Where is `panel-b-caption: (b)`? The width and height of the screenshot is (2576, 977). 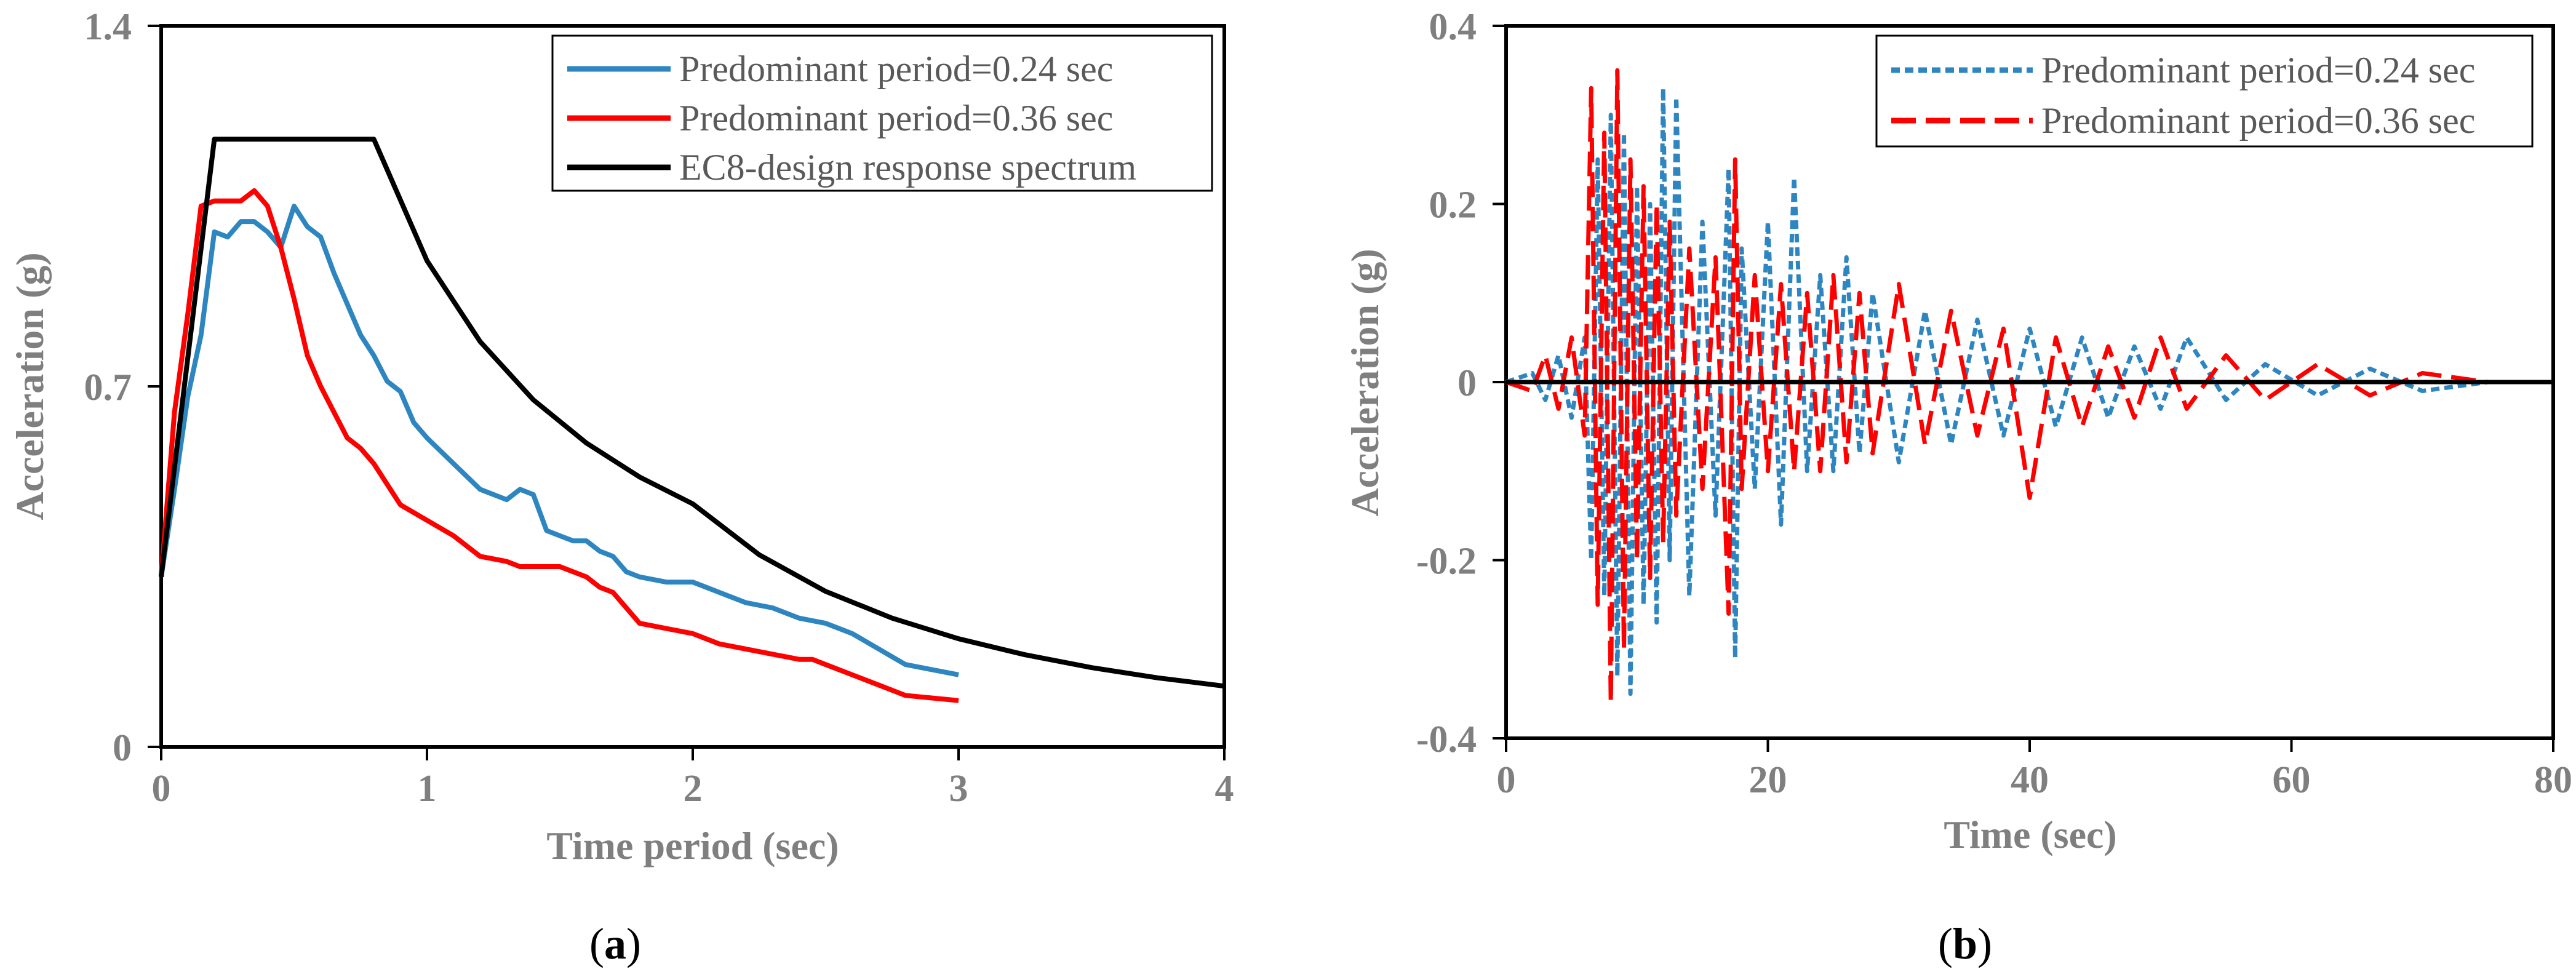
panel-b-caption: (b) is located at coordinates (1965, 943).